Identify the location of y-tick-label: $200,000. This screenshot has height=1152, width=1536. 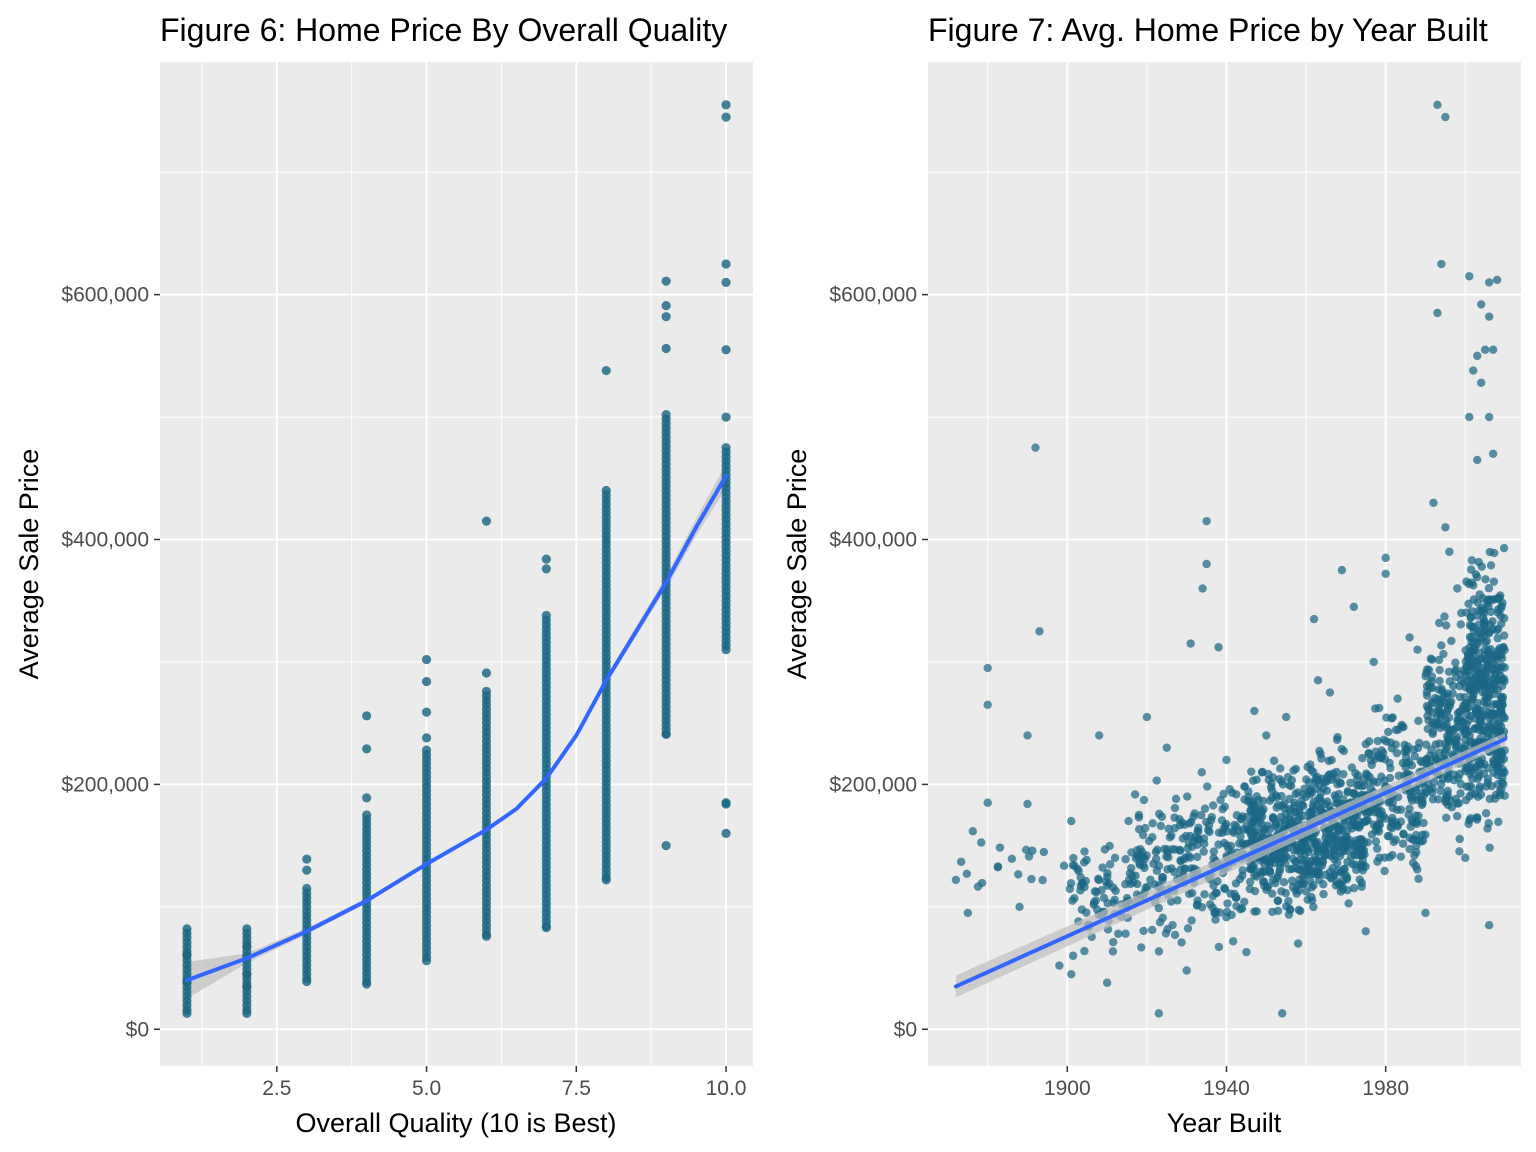
(873, 784).